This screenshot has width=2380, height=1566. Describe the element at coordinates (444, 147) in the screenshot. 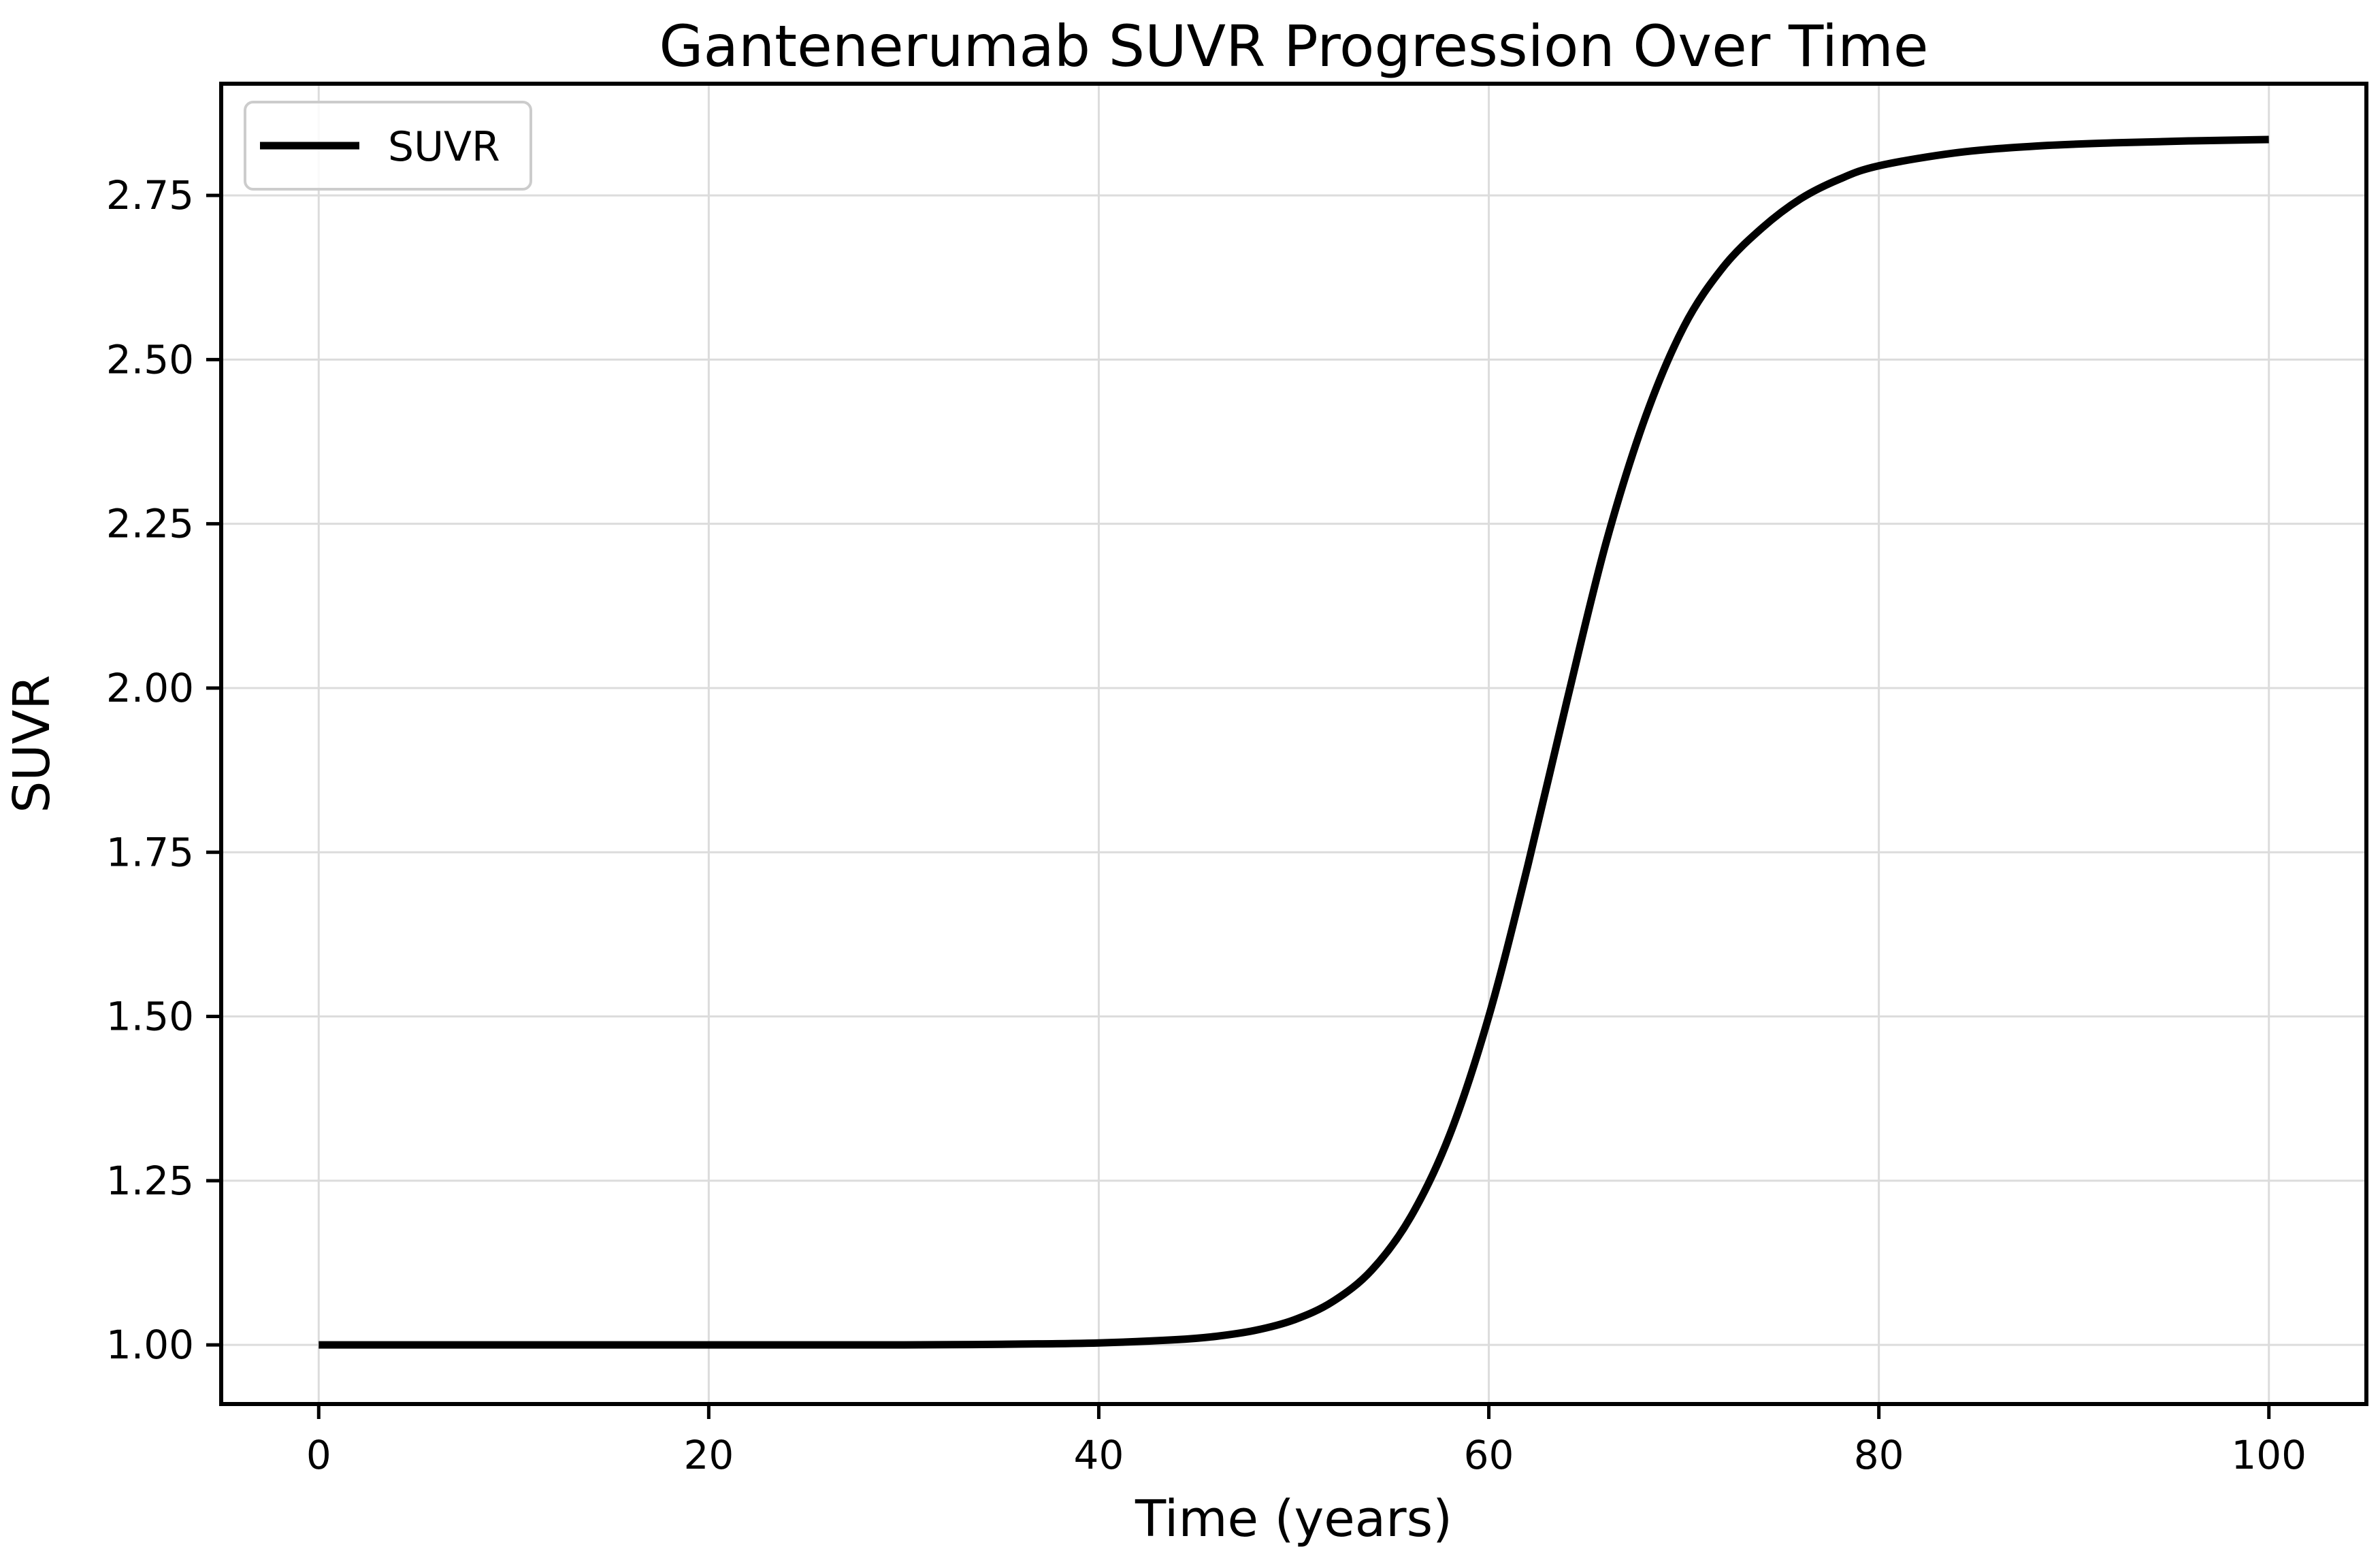

I see `legend-label-suvr: SUVR` at that location.